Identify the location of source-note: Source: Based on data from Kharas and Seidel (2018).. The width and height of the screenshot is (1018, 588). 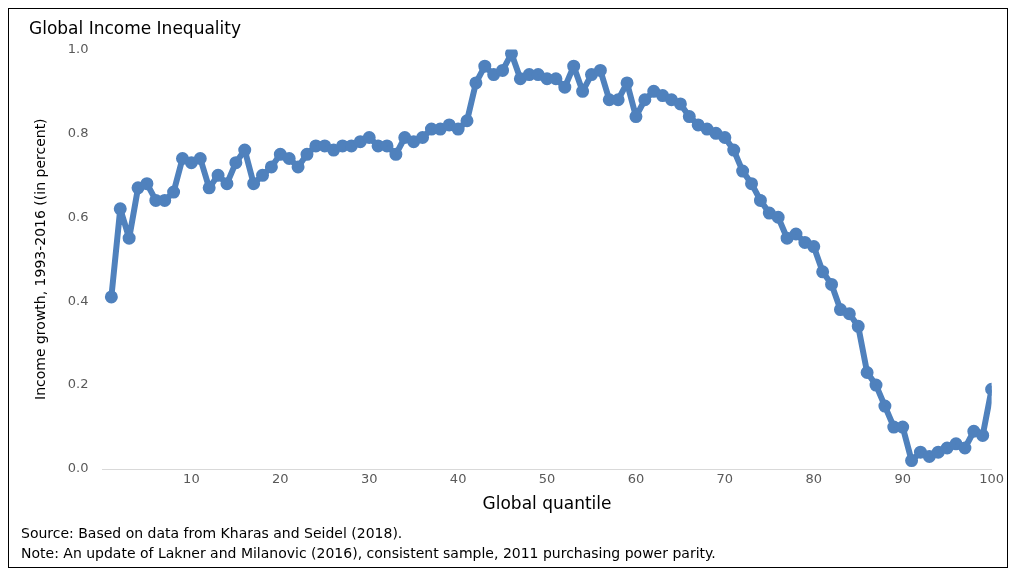
(212, 533).